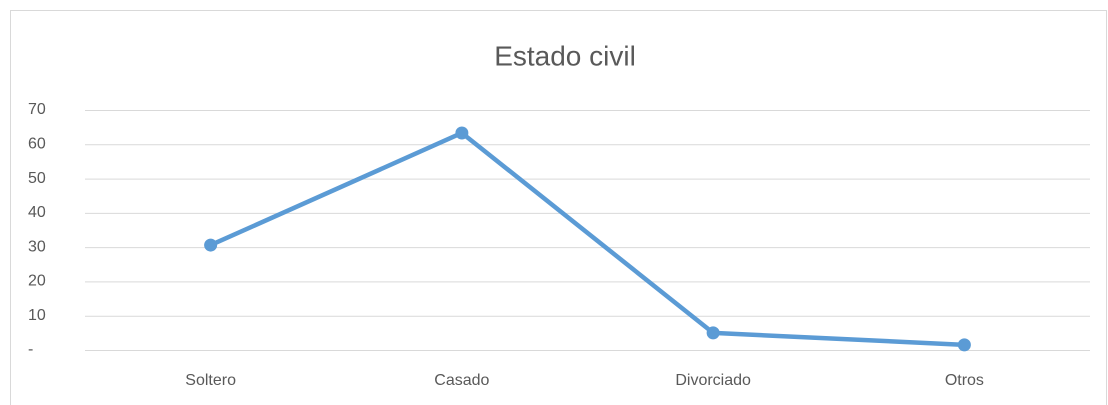  What do you see at coordinates (37, 178) in the screenshot?
I see `y-tick-label: 50` at bounding box center [37, 178].